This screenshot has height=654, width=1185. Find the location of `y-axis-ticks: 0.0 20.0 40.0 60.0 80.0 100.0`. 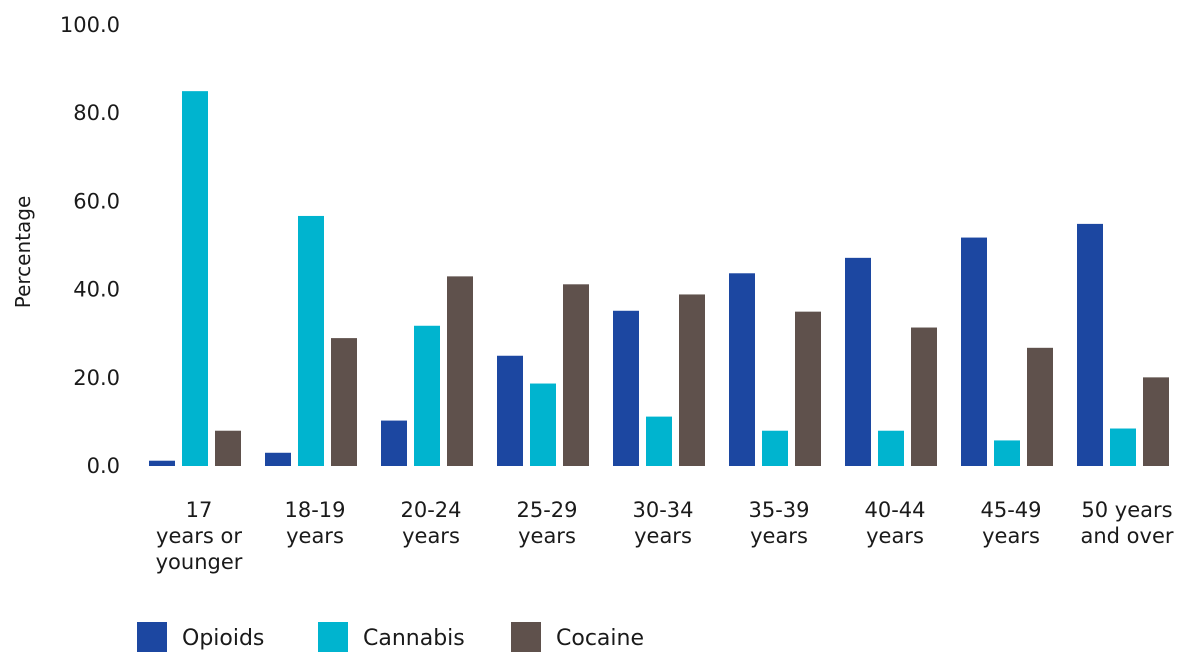

y-axis-ticks: 0.0 20.0 40.0 60.0 80.0 100.0 is located at coordinates (90, 245).